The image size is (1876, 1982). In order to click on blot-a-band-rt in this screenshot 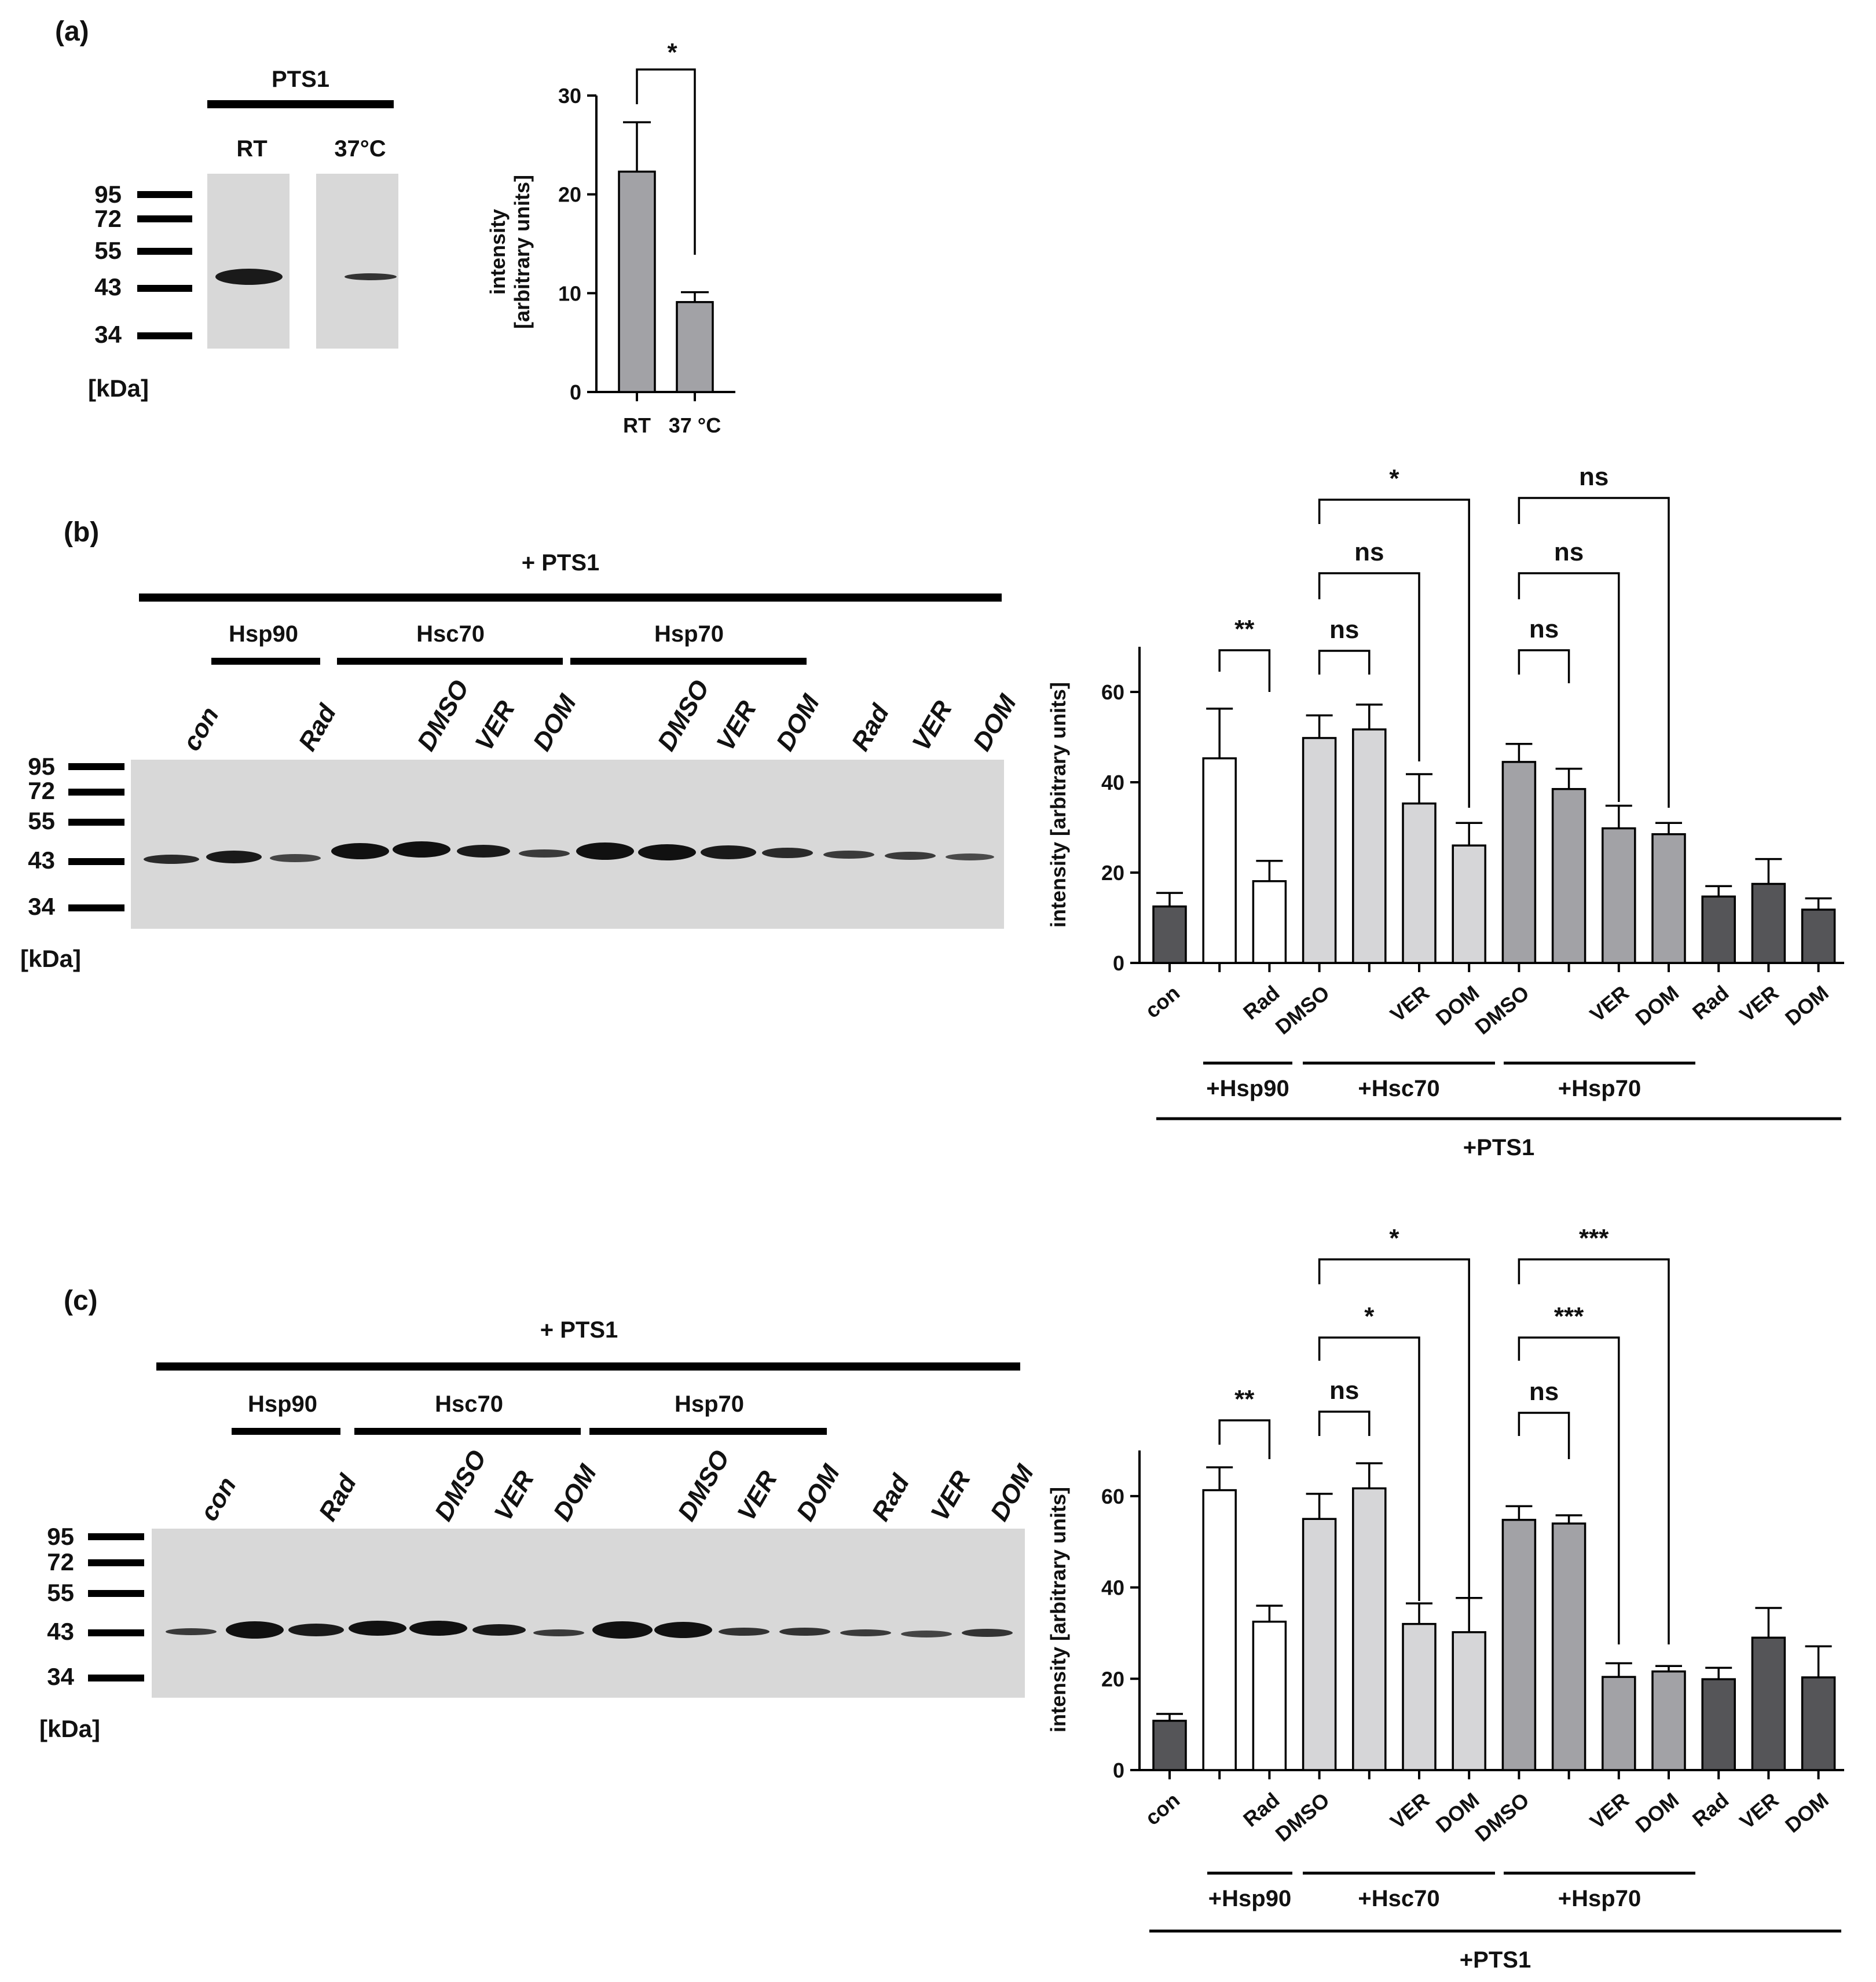, I will do `click(249, 277)`.